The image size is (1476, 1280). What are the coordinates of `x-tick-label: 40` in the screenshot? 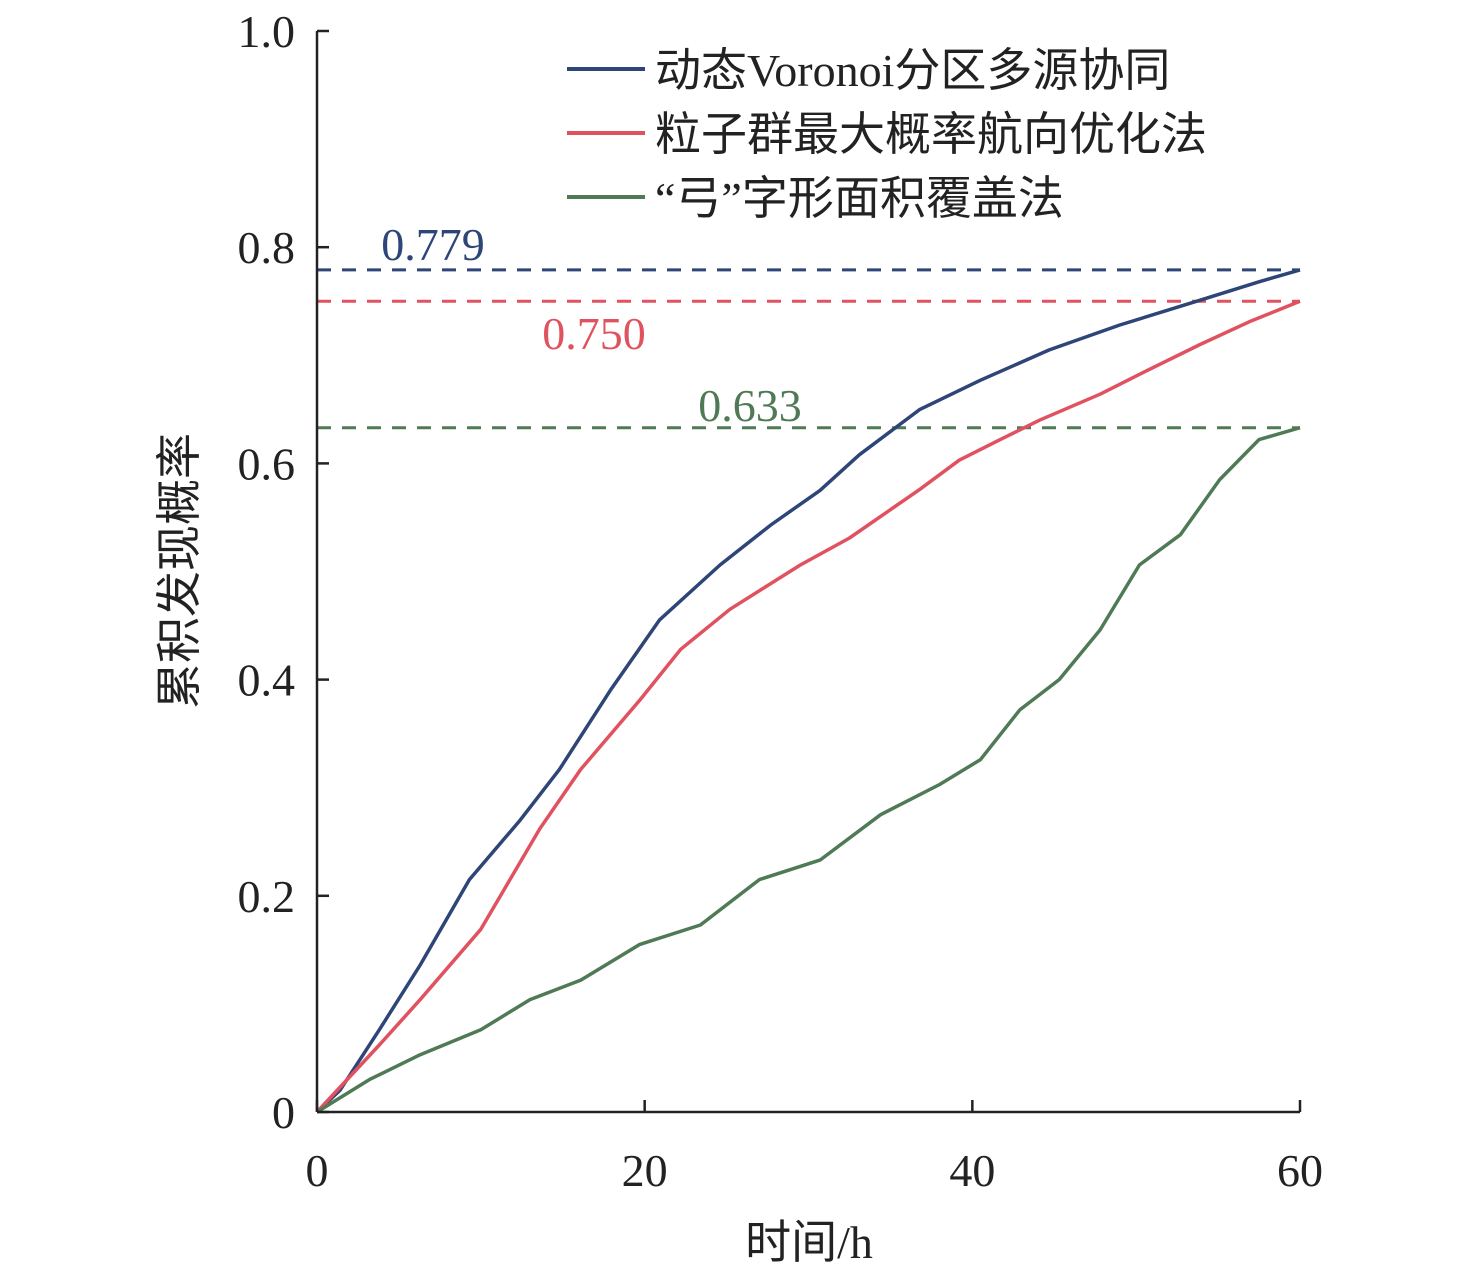 It's located at (972, 1170).